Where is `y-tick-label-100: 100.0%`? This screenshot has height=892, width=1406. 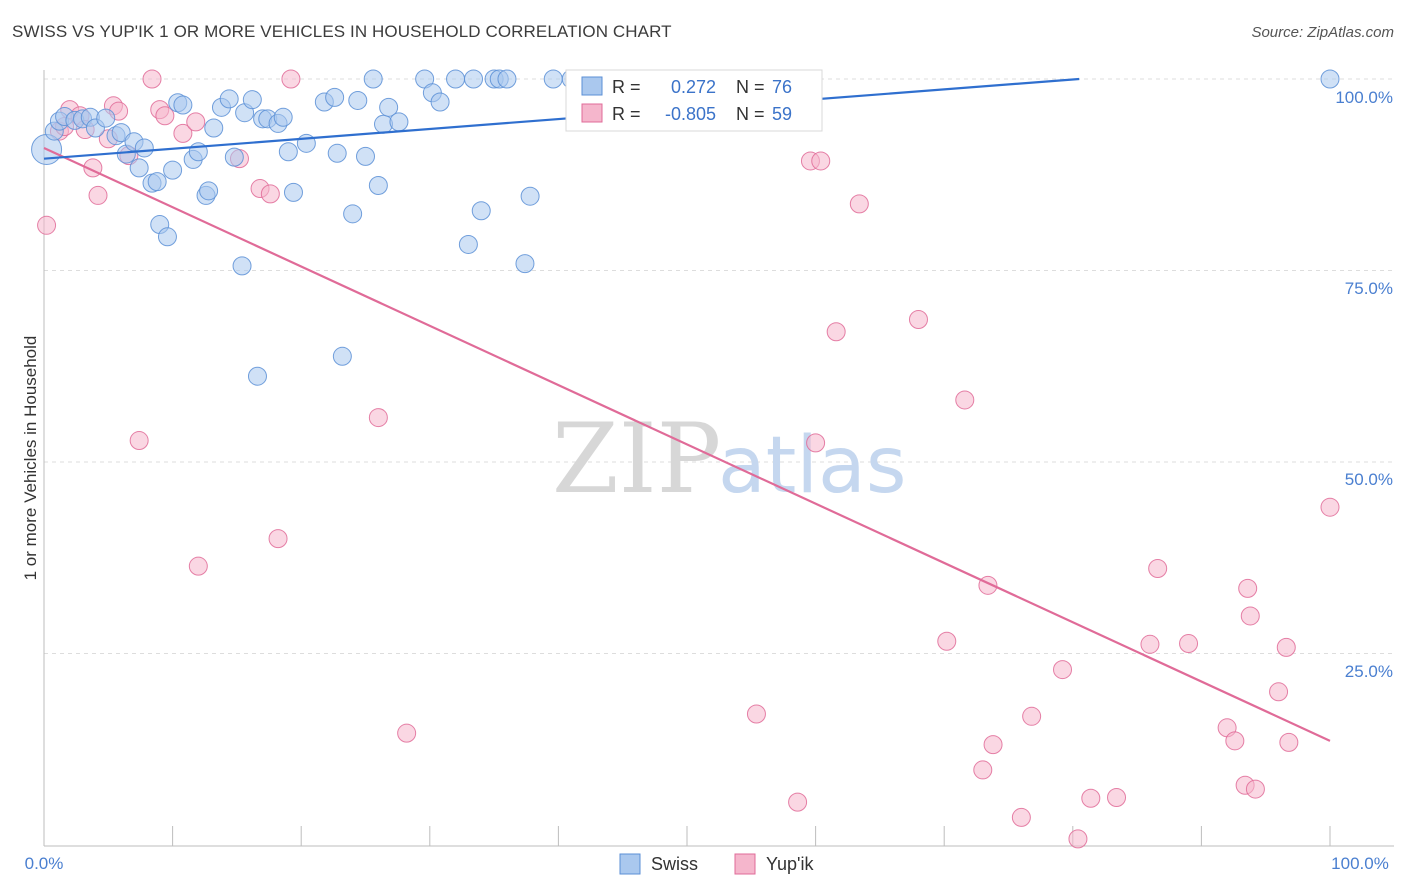 y-tick-label-100: 100.0% is located at coordinates (1364, 97).